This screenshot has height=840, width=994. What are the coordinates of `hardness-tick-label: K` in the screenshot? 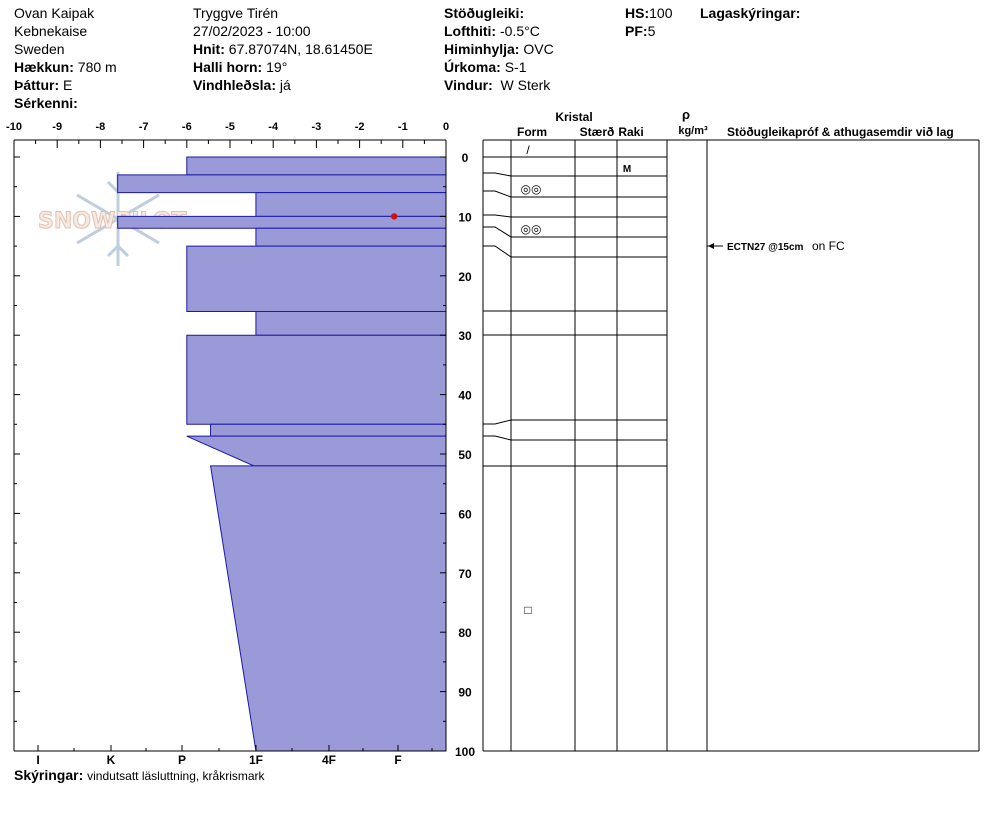 It's located at (111, 760).